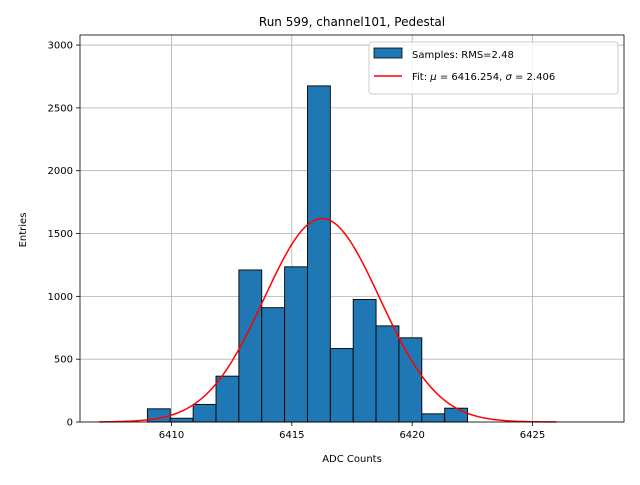 This screenshot has width=640, height=485. I want to click on y-tick-label: 3000, so click(60, 46).